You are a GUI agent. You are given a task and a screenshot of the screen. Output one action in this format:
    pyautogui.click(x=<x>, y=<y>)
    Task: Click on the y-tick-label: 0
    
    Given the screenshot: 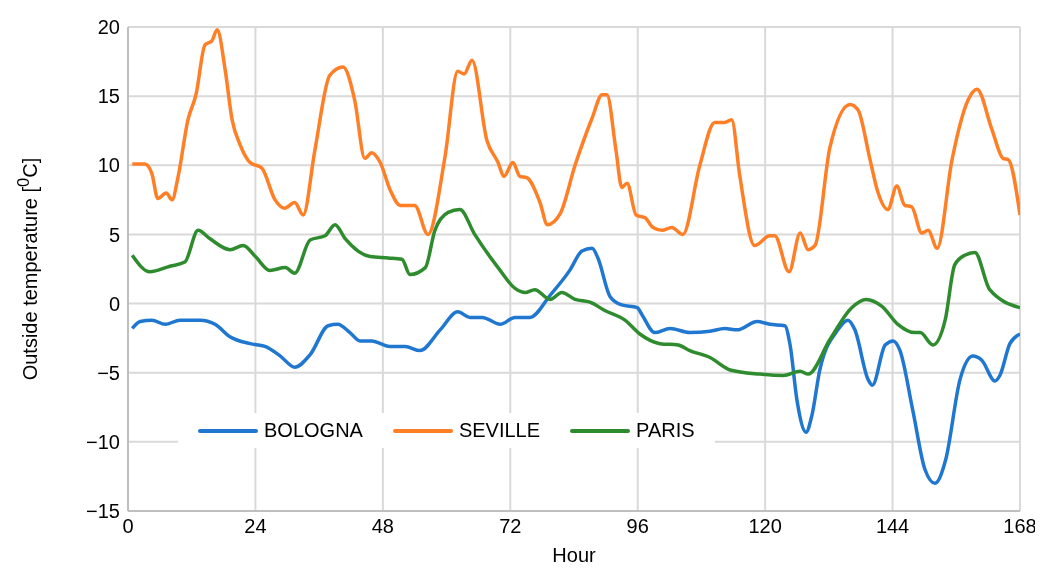 What is the action you would take?
    pyautogui.click(x=114, y=303)
    